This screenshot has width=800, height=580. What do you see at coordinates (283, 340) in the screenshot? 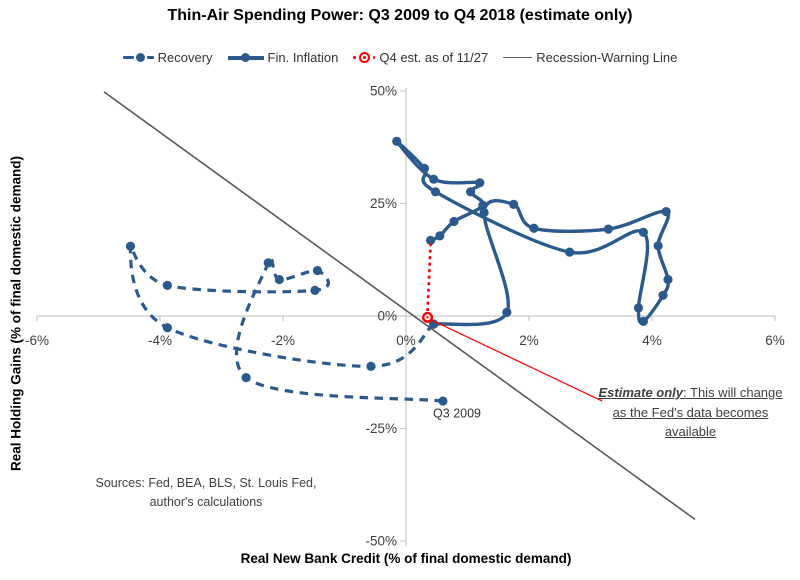
I see `x-tick-label: -2%` at bounding box center [283, 340].